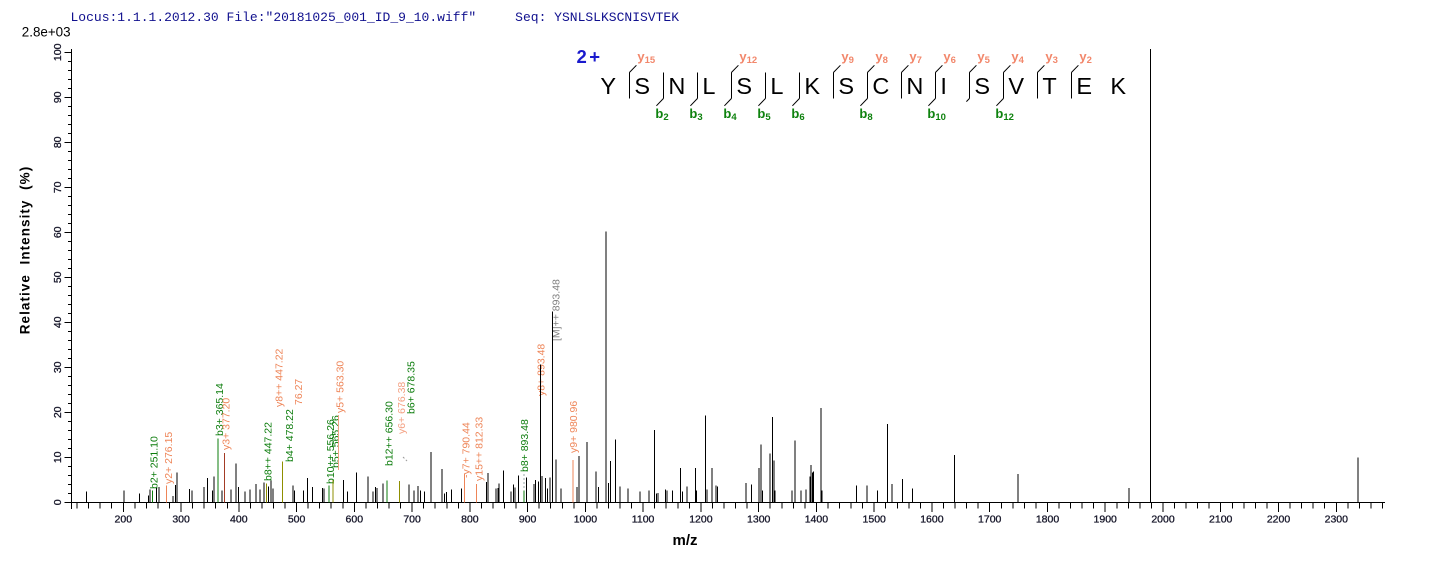 This screenshot has width=1436, height=562. Describe the element at coordinates (817, 520) in the screenshot. I see `svg-text: 1400` at that location.